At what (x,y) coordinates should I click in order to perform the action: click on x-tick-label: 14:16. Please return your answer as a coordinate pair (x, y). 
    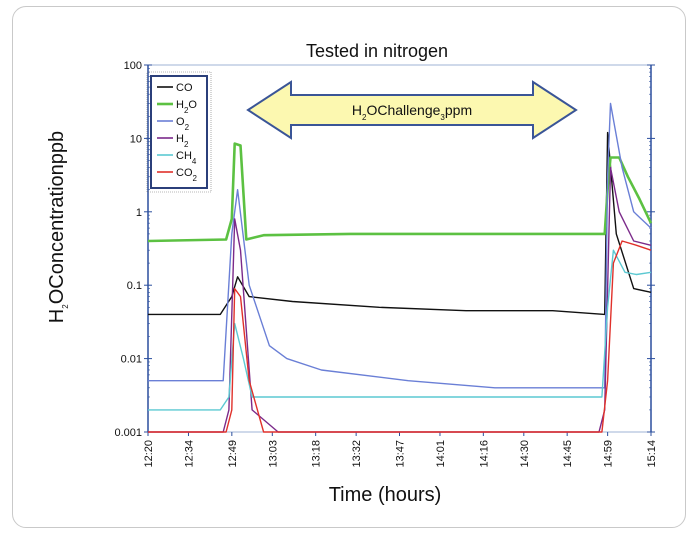
    Looking at the image, I should click on (484, 454).